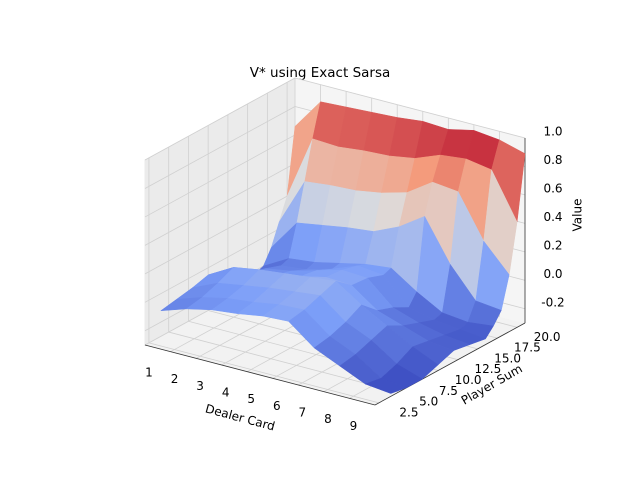 The image size is (640, 480). I want to click on y-tick-label: 10.0, so click(468, 380).